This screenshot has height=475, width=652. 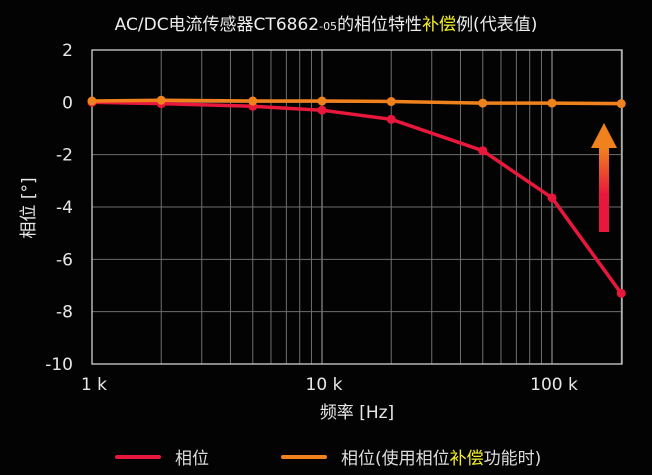 What do you see at coordinates (64, 260) in the screenshot?
I see `svg-text: -6` at bounding box center [64, 260].